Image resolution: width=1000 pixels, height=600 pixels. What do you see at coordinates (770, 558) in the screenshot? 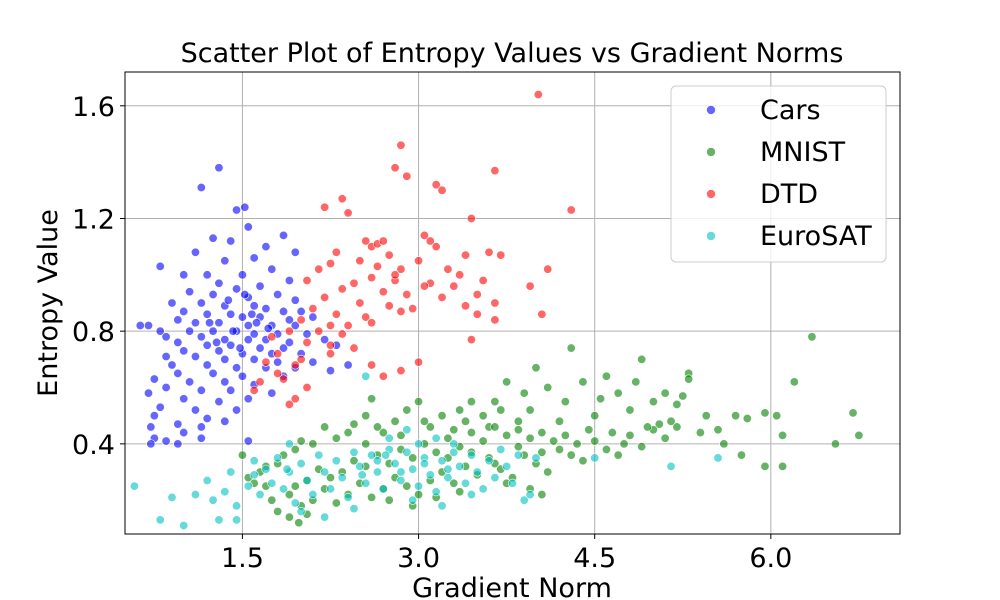
I see `x-tick-label: 6.0` at bounding box center [770, 558].